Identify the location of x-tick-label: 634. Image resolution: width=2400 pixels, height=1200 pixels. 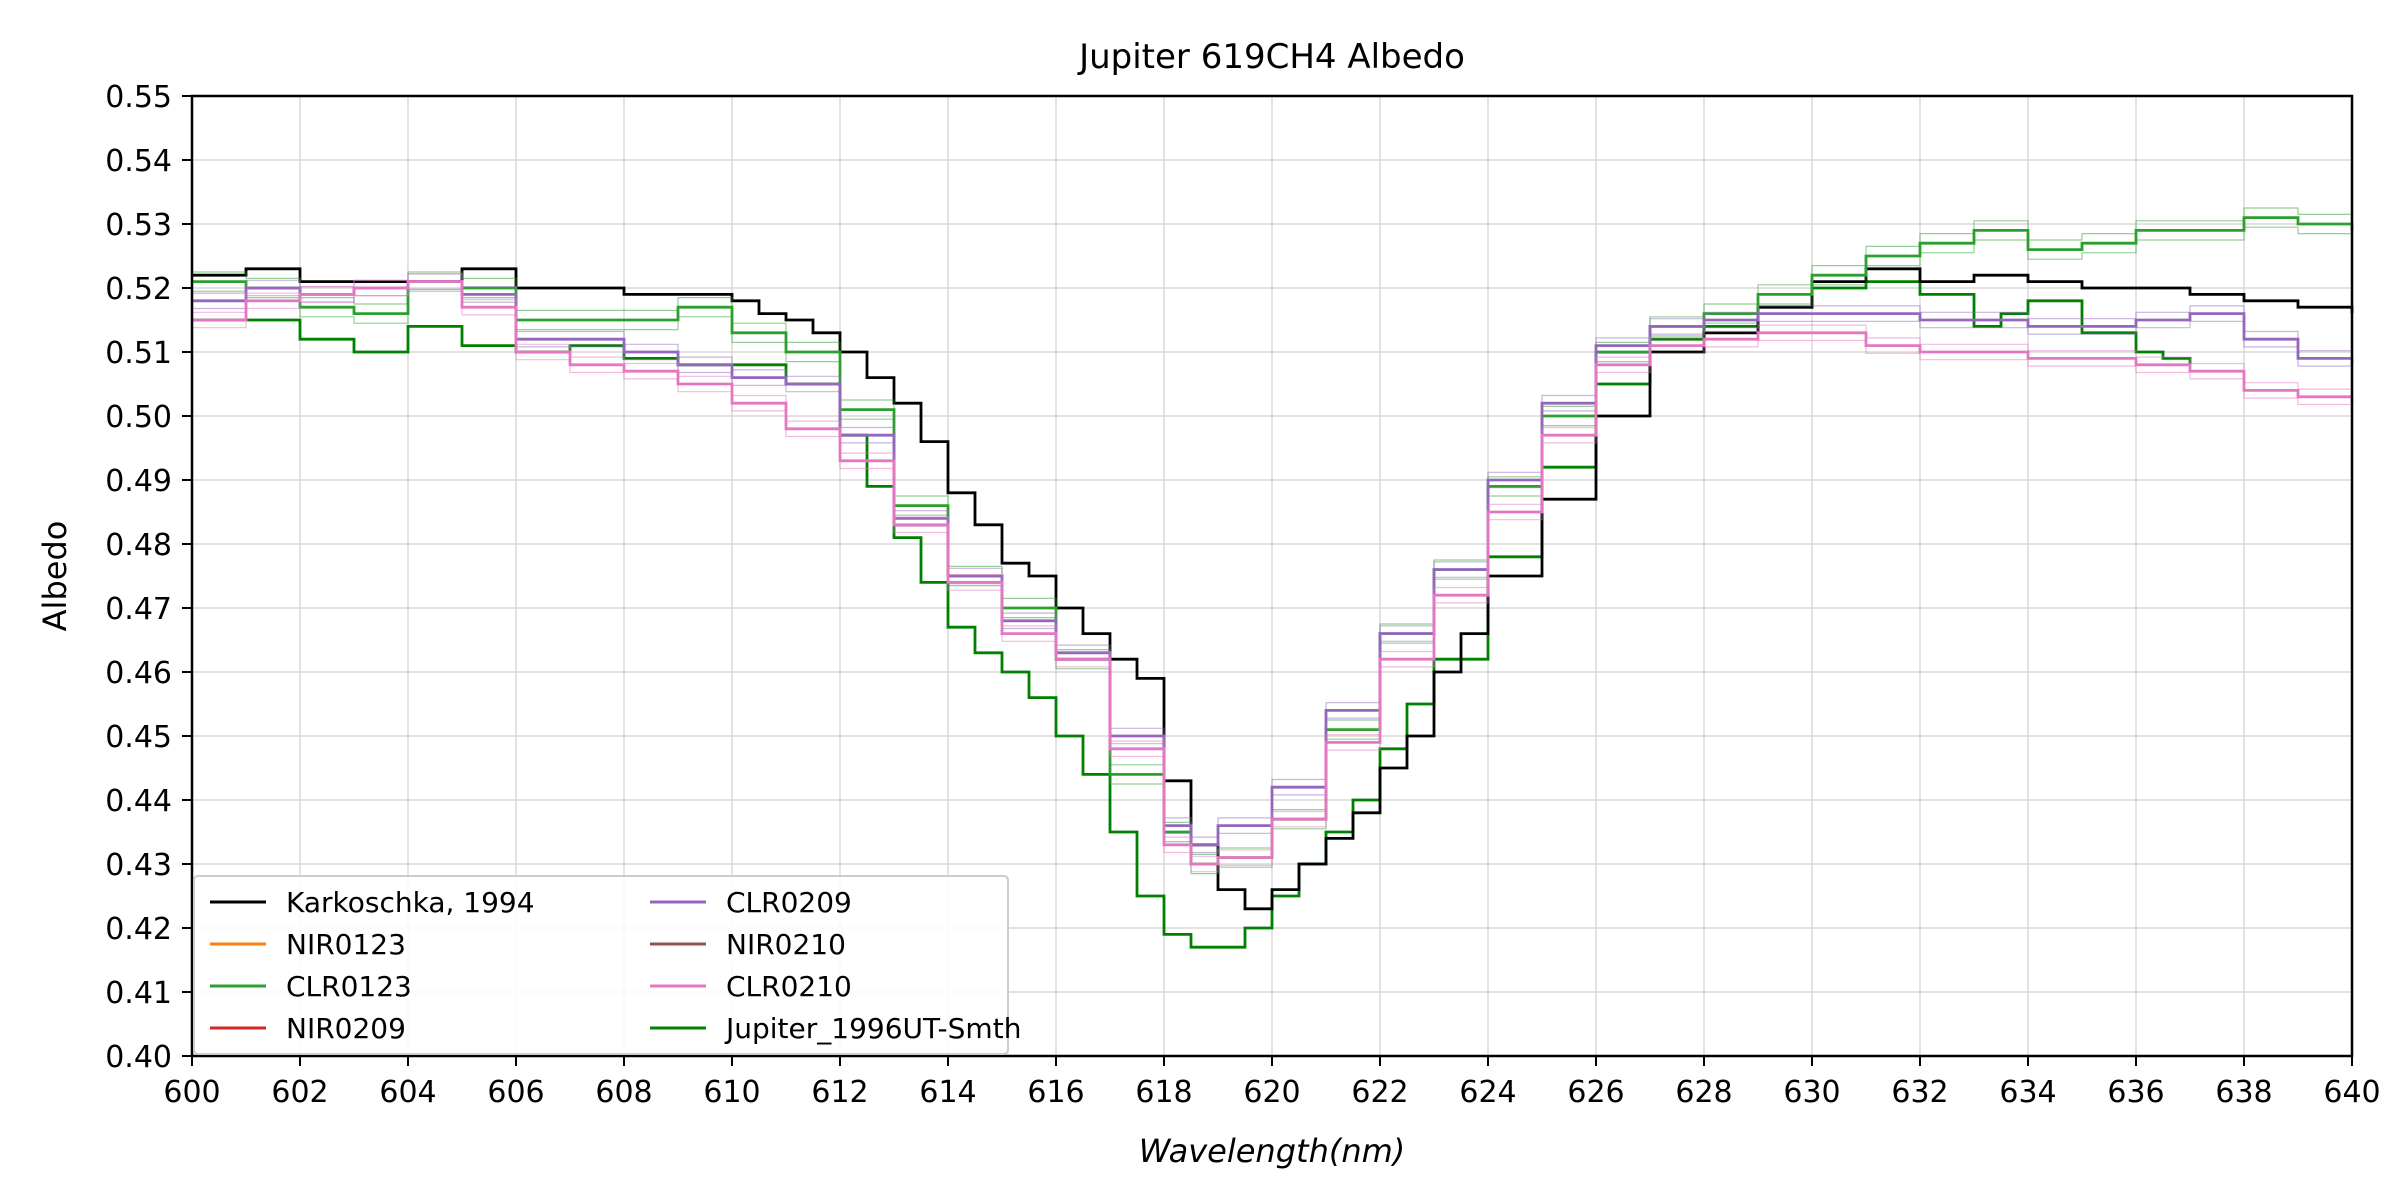
(2027, 1092).